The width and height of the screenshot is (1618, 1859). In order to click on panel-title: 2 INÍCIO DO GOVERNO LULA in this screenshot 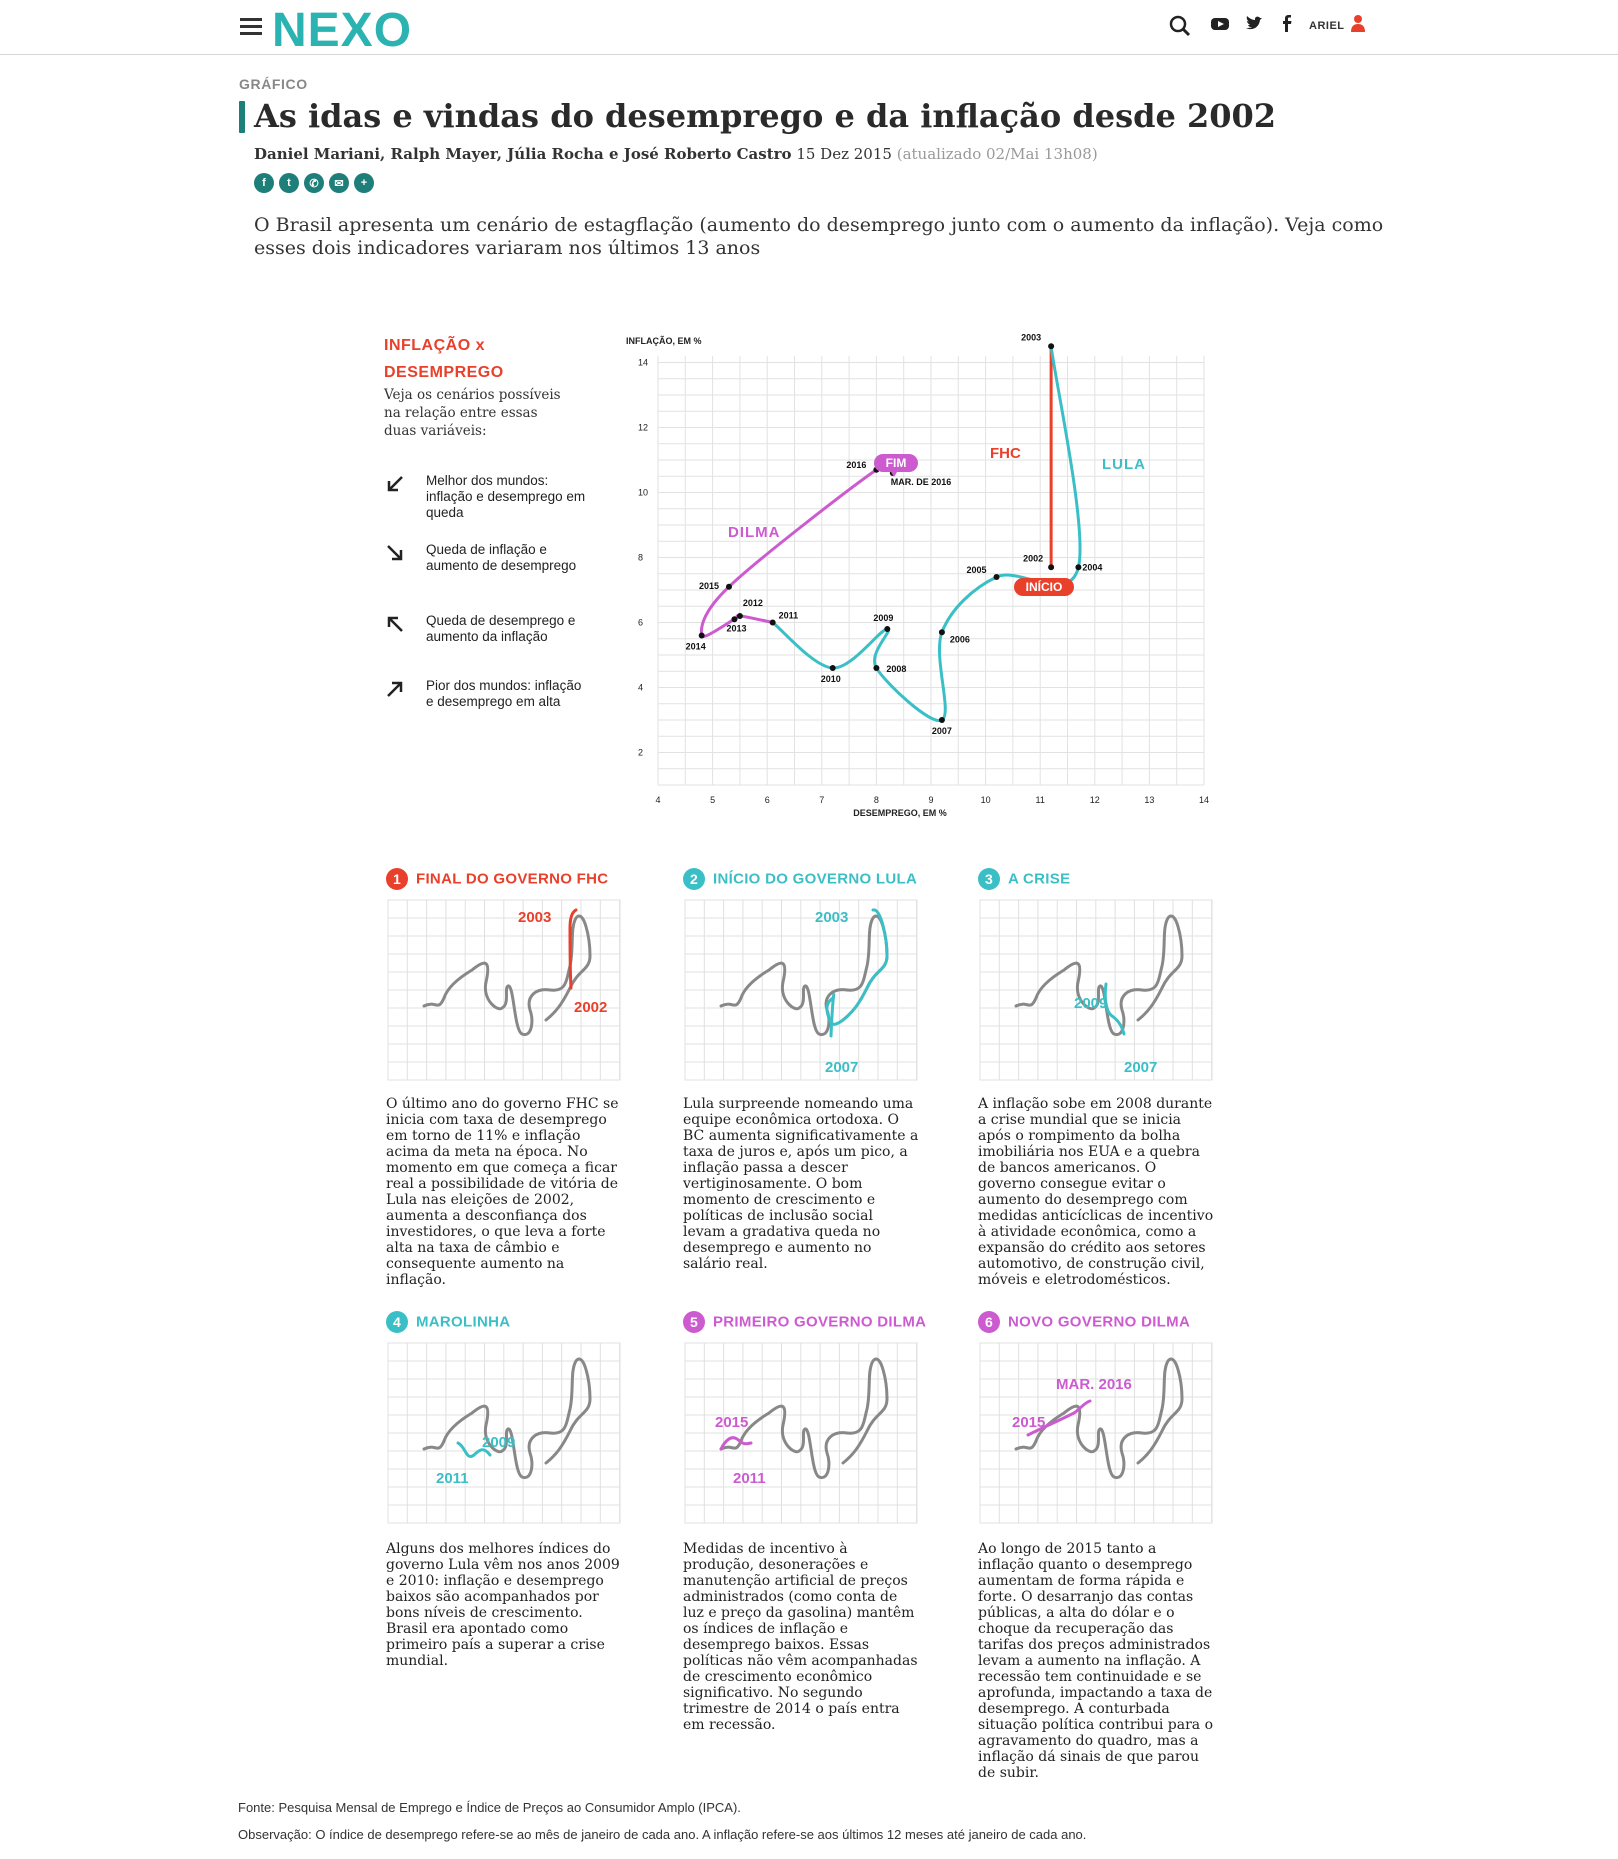, I will do `click(800, 879)`.